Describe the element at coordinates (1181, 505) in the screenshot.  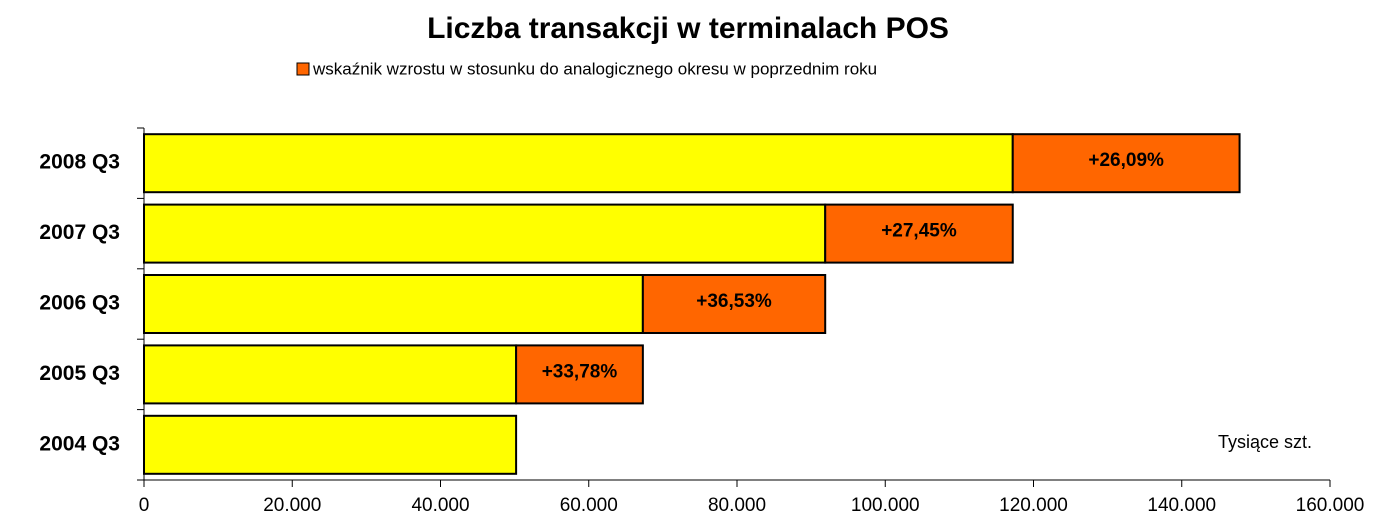
I see `x-tick-label: 140.000` at that location.